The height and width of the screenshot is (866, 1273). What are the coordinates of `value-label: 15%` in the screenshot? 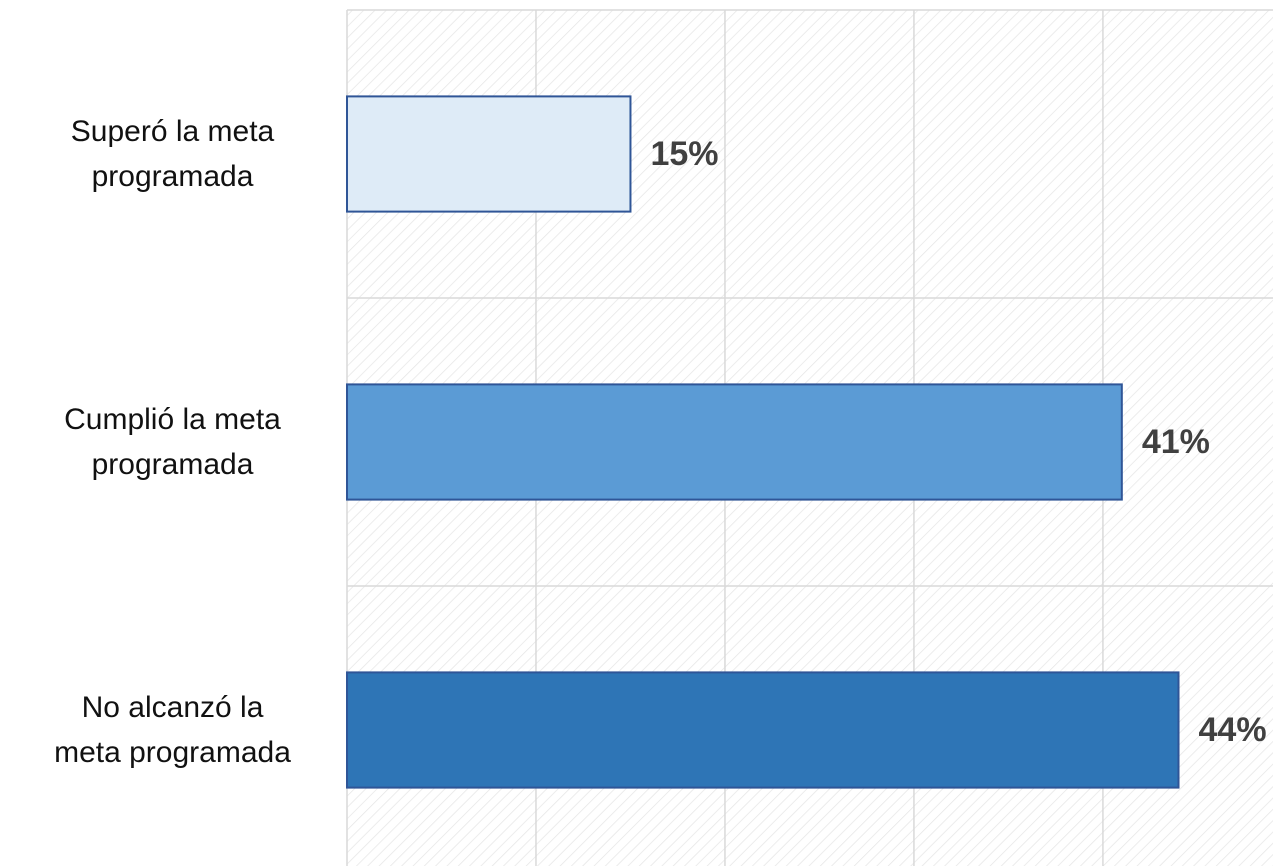 It's located at (684, 154).